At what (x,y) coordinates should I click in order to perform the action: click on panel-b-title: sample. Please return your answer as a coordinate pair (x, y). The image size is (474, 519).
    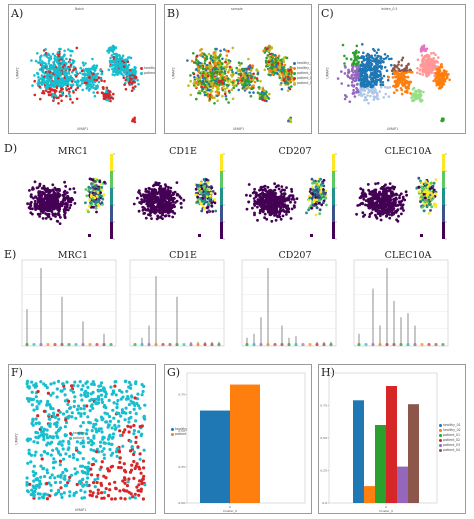
    Looking at the image, I should click on (237, 9).